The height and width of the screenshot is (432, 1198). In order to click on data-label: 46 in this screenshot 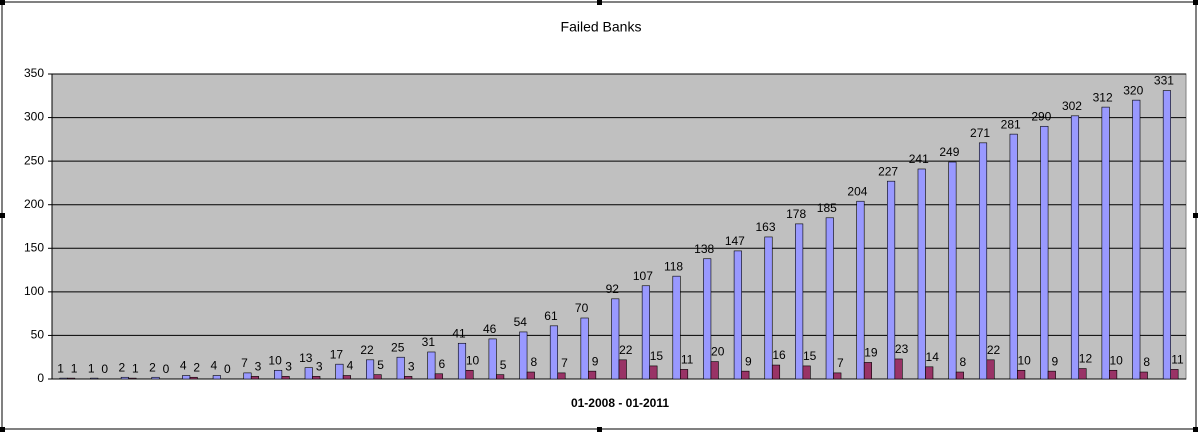, I will do `click(490, 329)`.